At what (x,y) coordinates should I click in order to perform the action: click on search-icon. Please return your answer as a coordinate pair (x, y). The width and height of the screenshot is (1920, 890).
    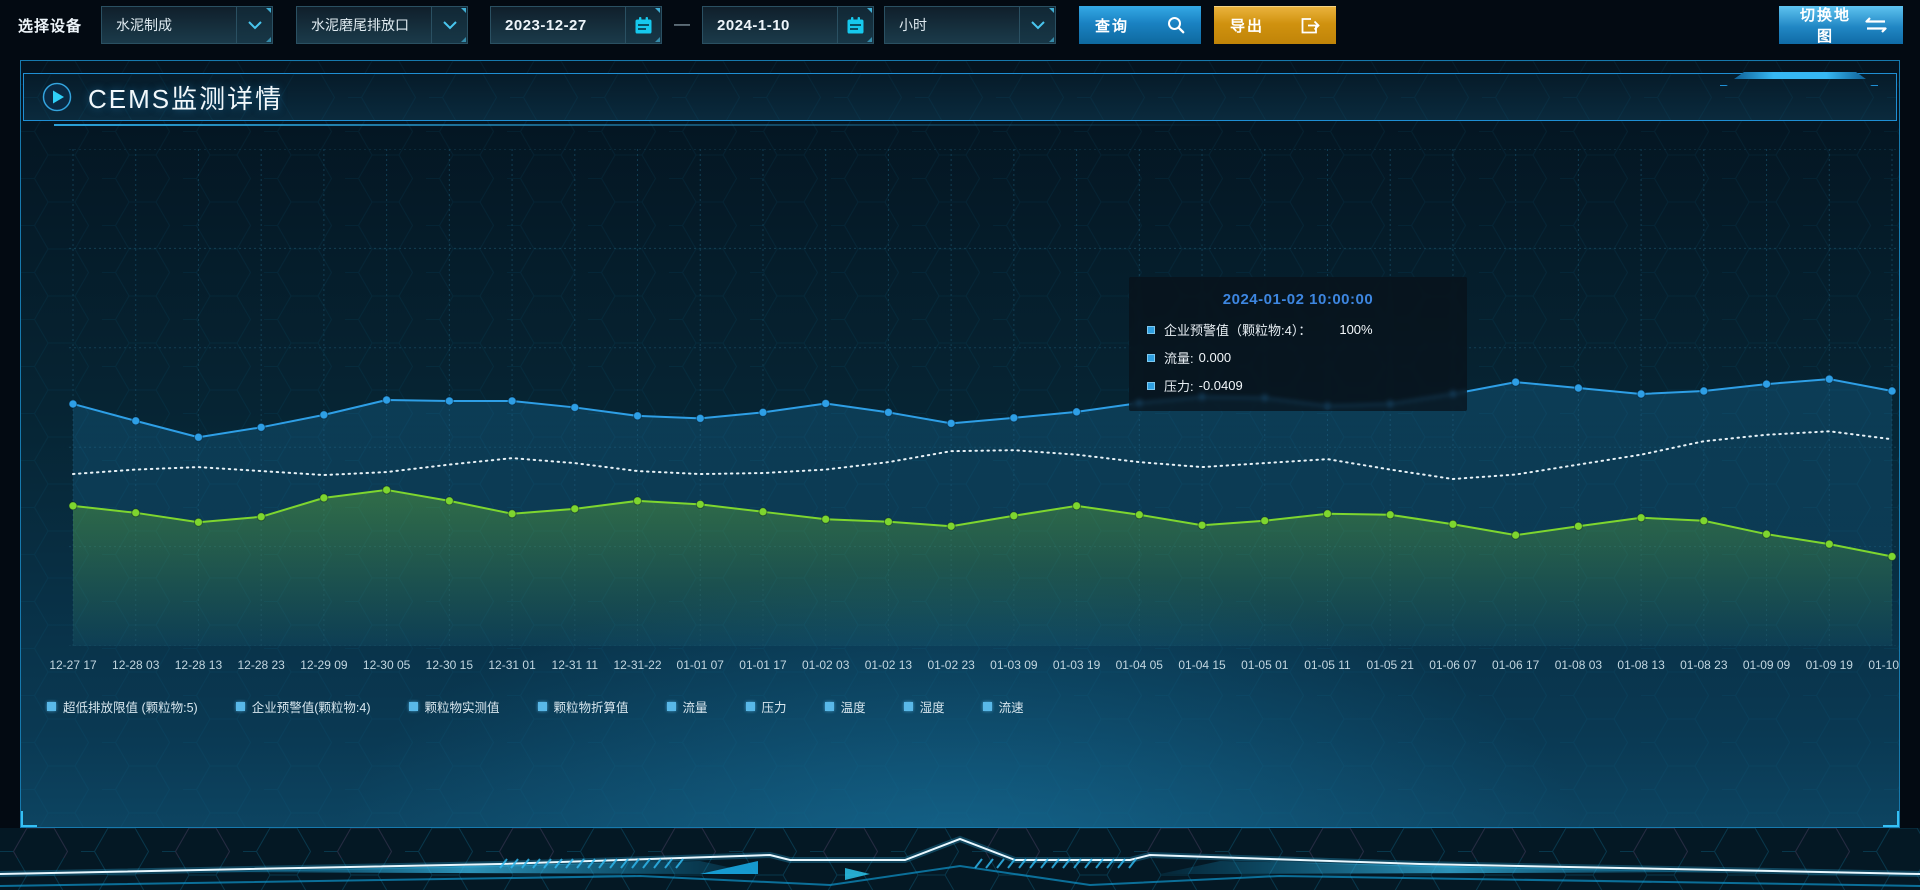
    Looking at the image, I should click on (1176, 25).